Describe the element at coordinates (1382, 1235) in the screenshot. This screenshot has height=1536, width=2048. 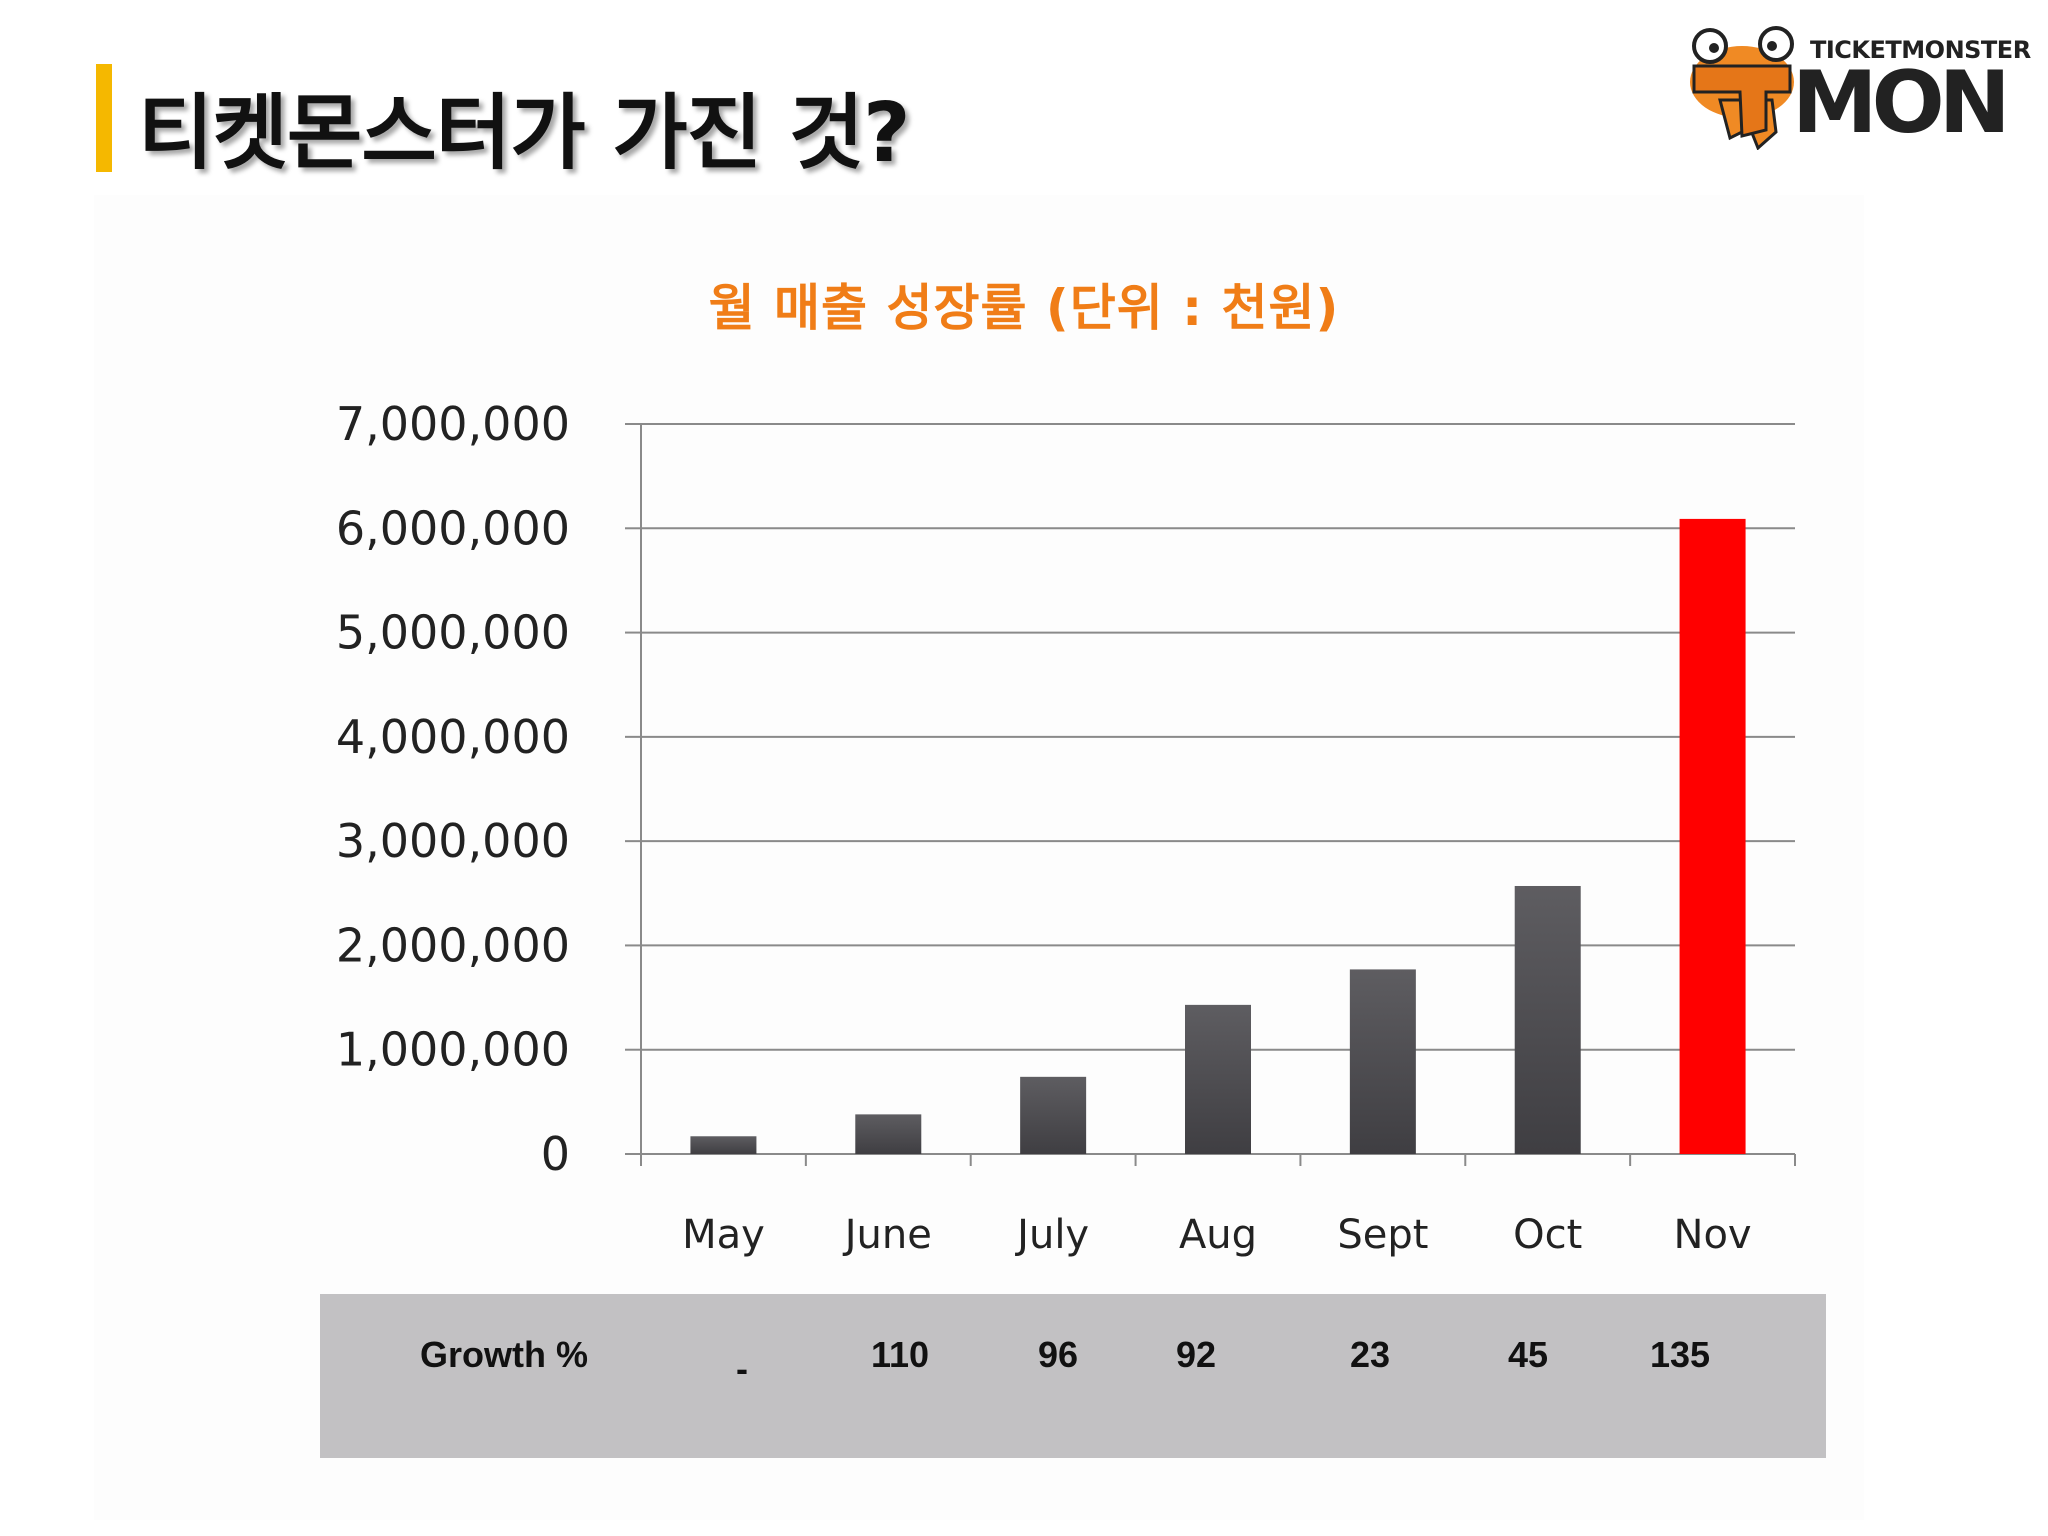
I see `x-tick-label: Sept` at that location.